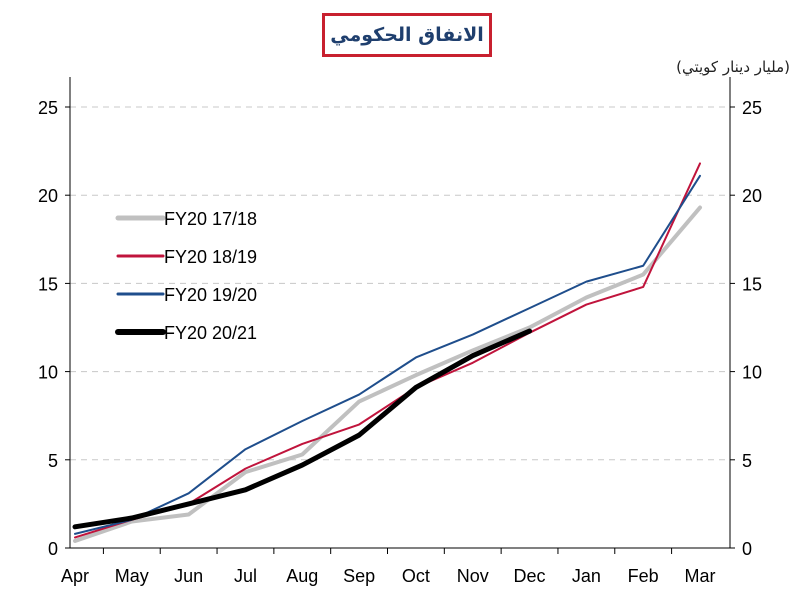 This screenshot has width=800, height=600. I want to click on y-tick-label-left: 15, so click(48, 284).